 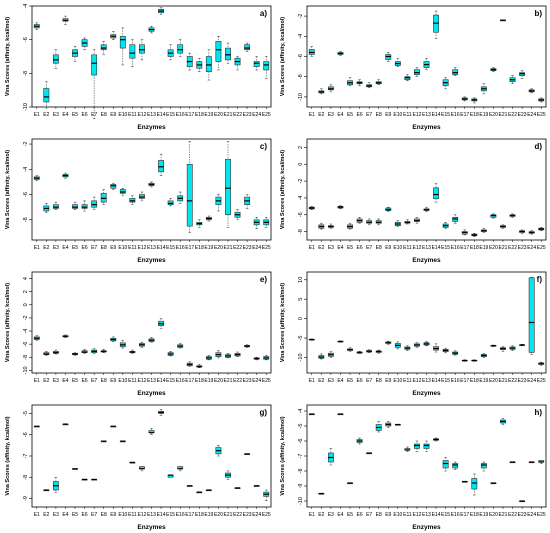 What do you see at coordinates (538, 412) in the screenshot?
I see `panel-label: h)` at bounding box center [538, 412].